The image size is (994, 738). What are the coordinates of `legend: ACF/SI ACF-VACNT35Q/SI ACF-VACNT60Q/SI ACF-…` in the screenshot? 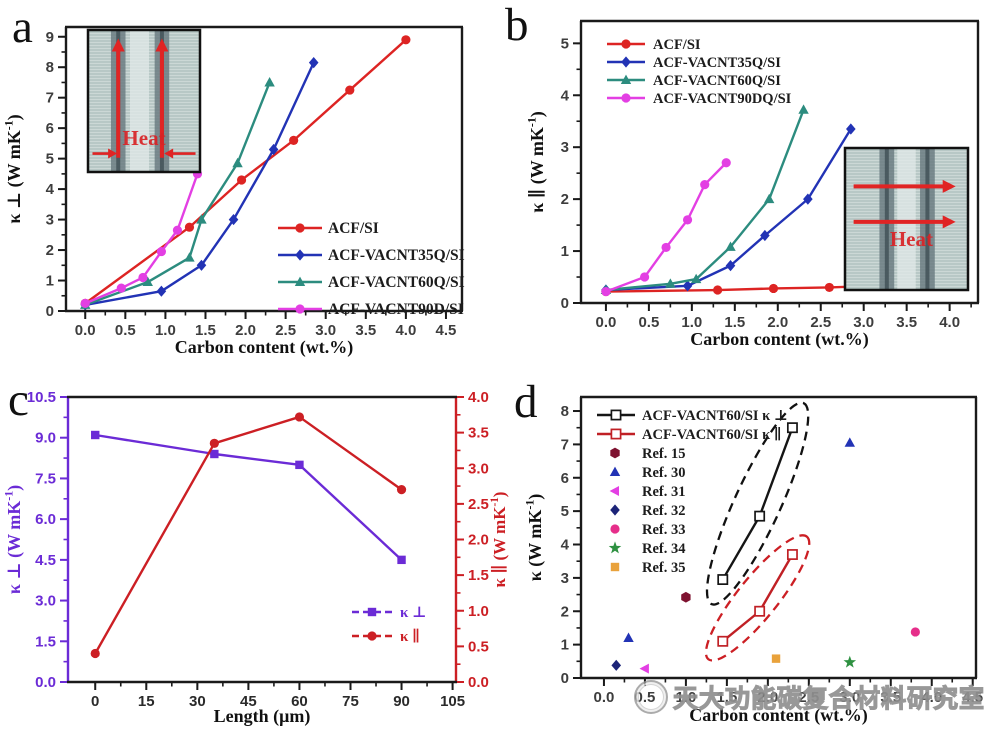 It's located at (371, 269).